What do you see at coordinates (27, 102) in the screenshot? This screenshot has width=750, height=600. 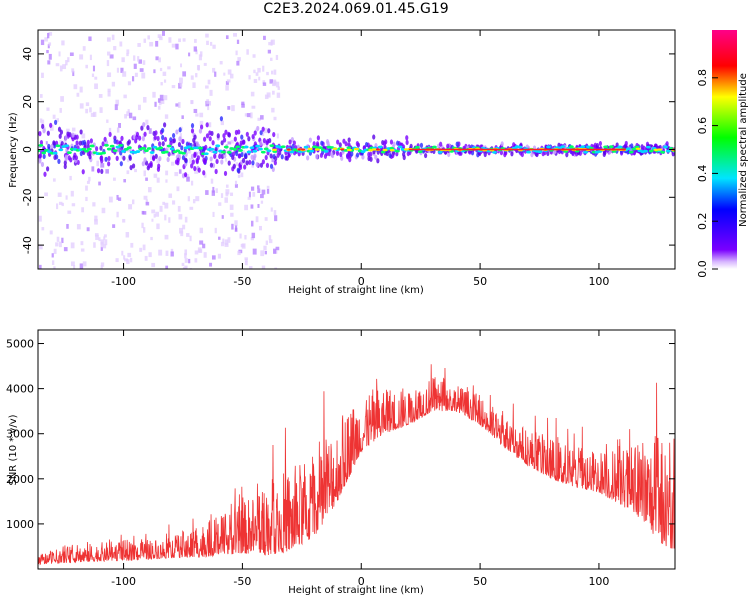 I see `spectrogram-y-tick-label: 20` at bounding box center [27, 102].